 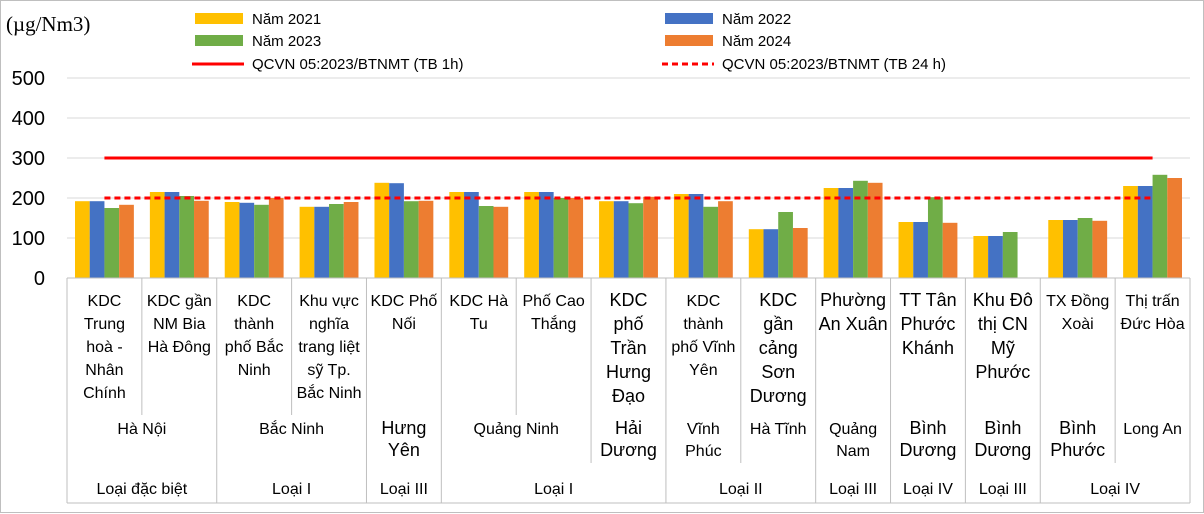 What do you see at coordinates (104, 324) in the screenshot?
I see `category-label: Trung` at bounding box center [104, 324].